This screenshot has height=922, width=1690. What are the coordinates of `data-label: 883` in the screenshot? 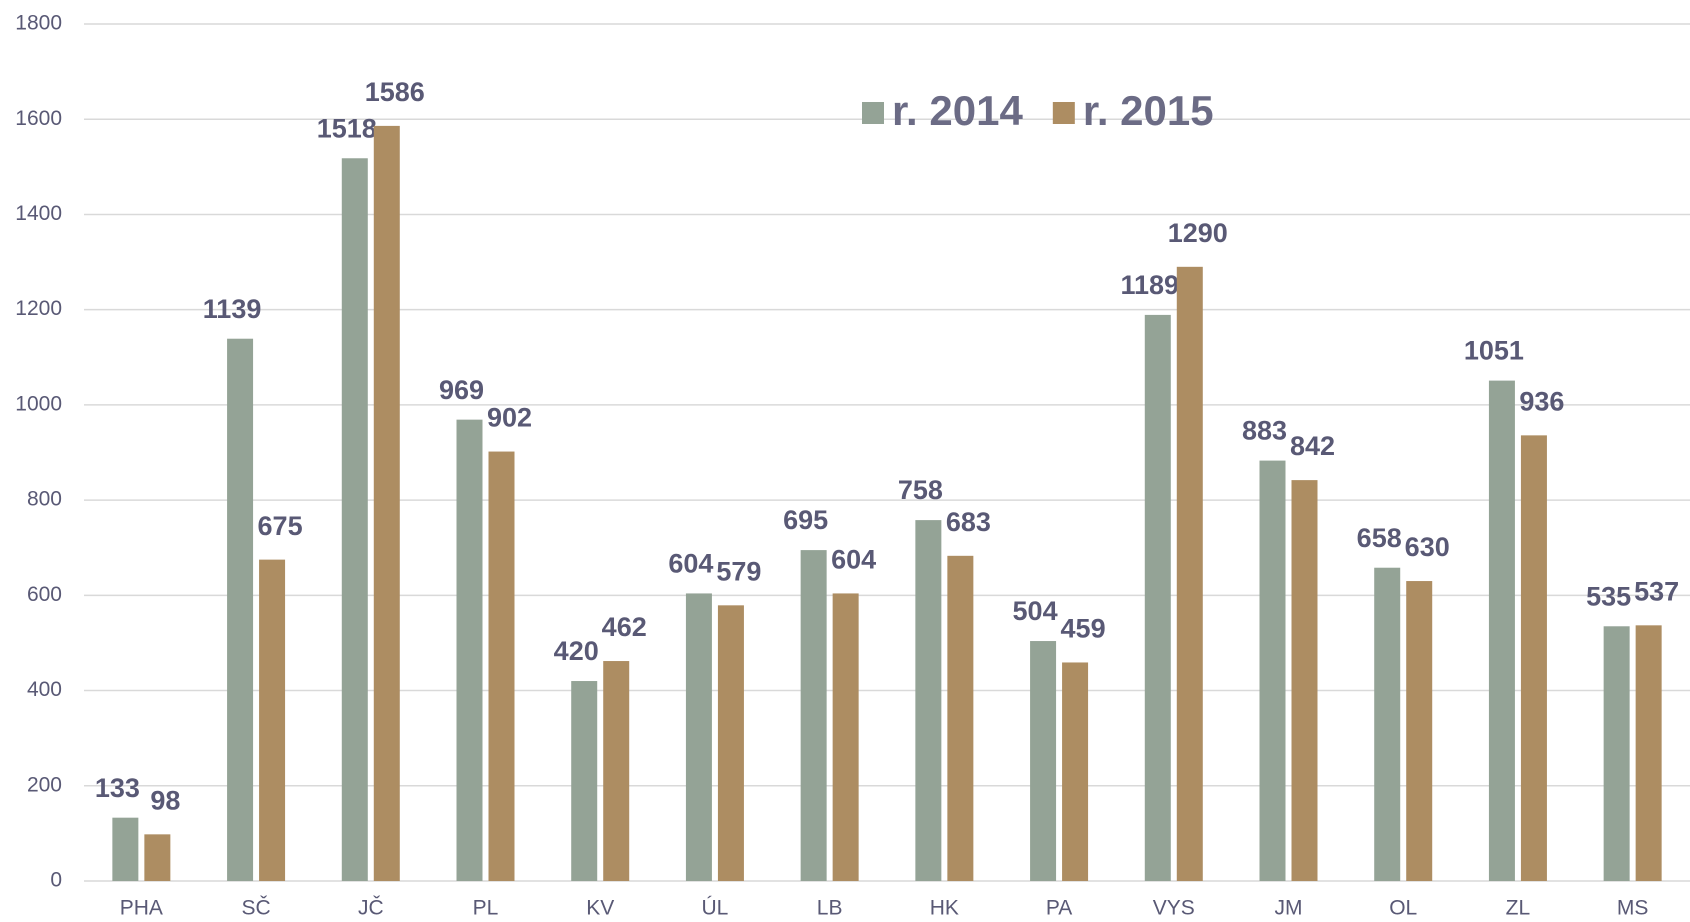 It's located at (1264, 431).